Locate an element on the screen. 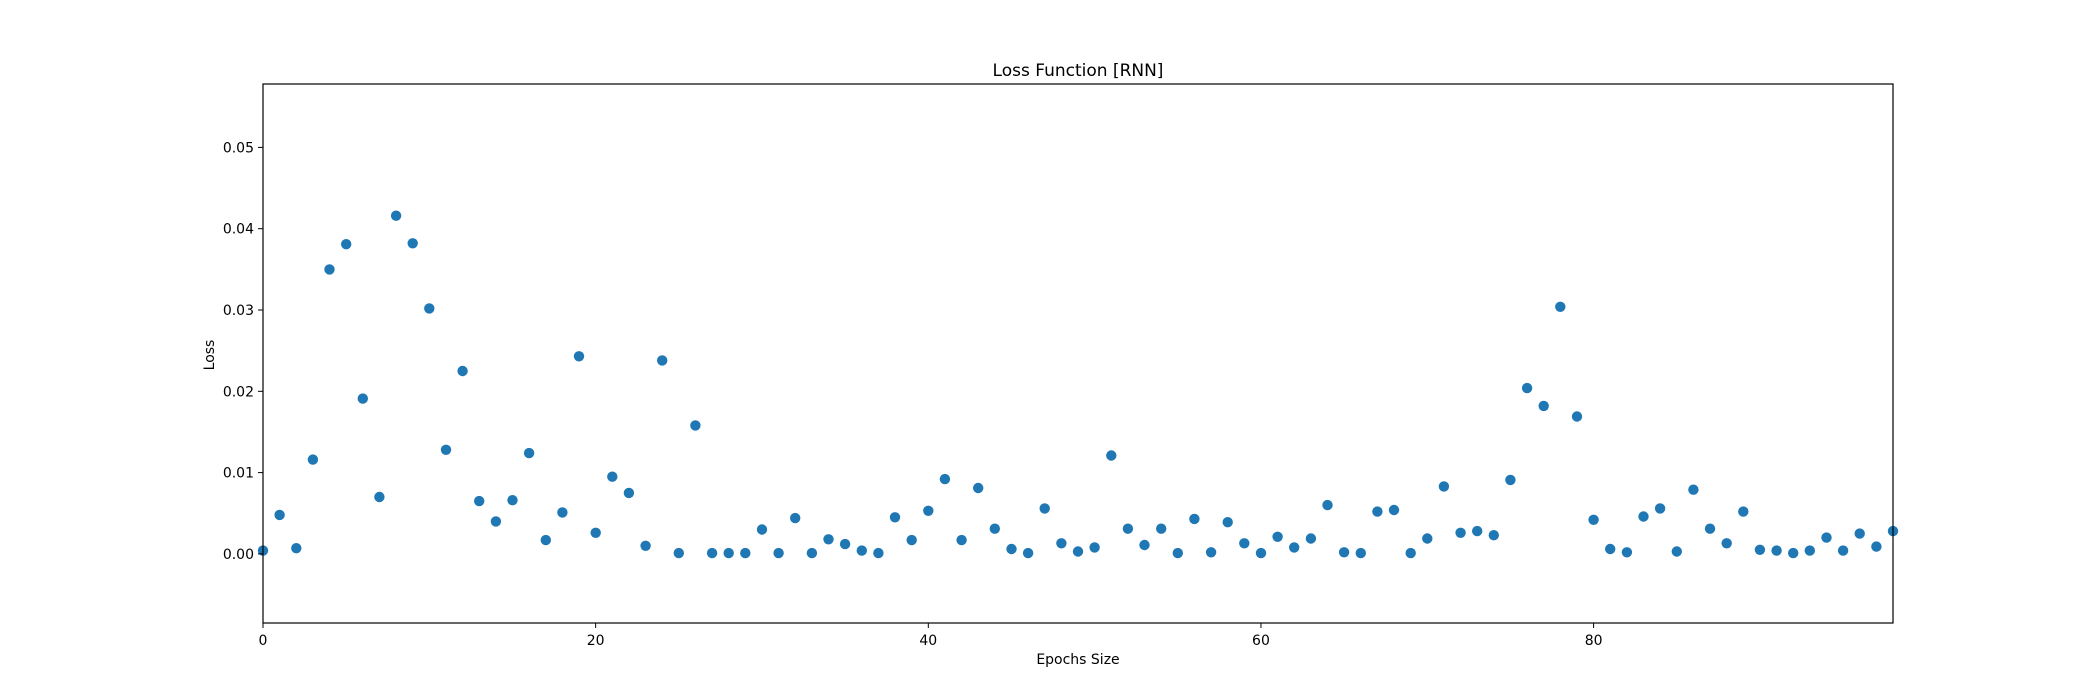  x-tick-label: 20 is located at coordinates (596, 641).